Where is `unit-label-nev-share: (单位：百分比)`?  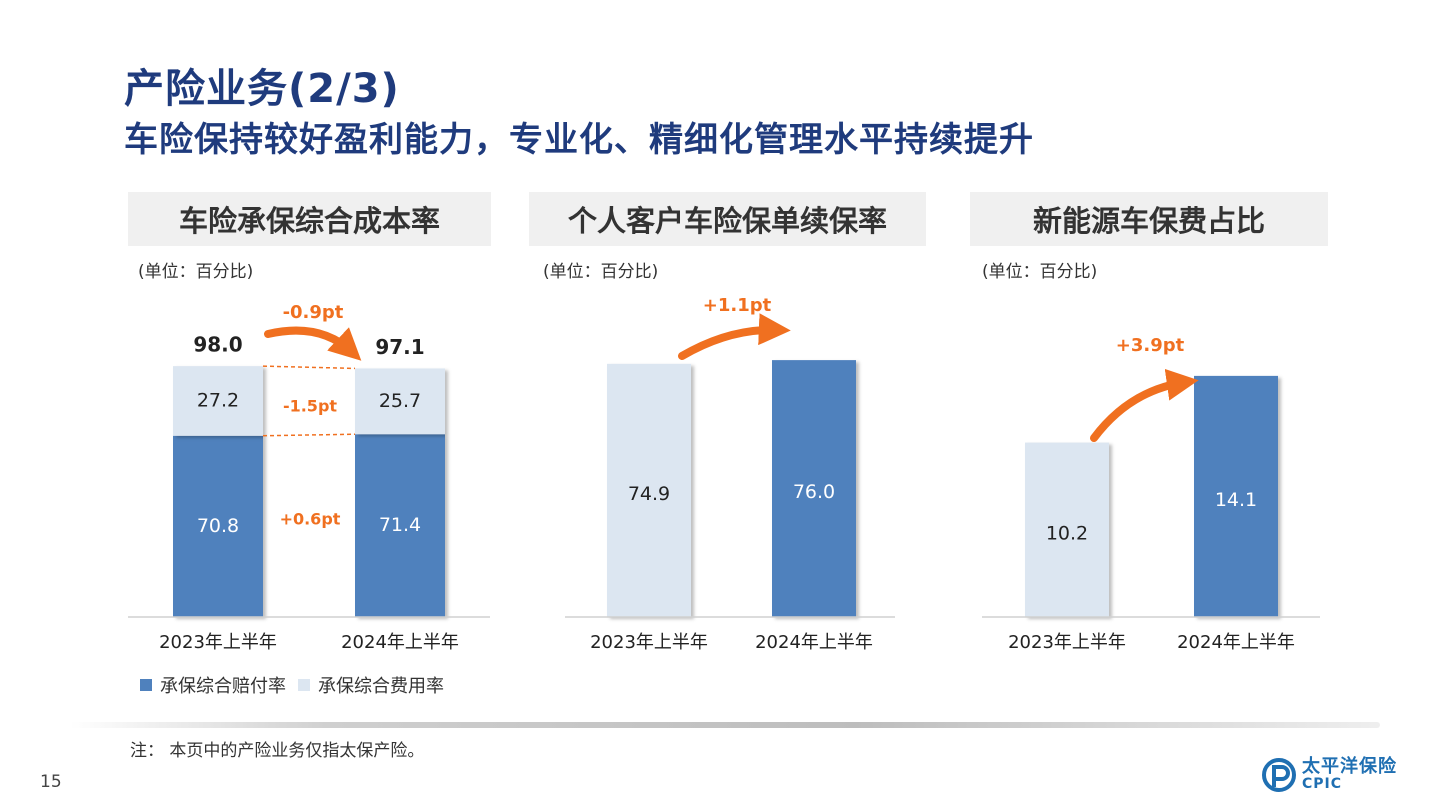 unit-label-nev-share: (单位：百分比) is located at coordinates (1040, 272).